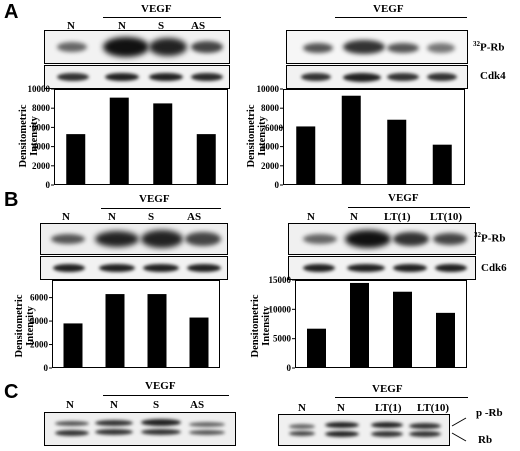 The width and height of the screenshot is (520, 451). Describe the element at coordinates (282, 339) in the screenshot. I see `y-tick-label: 5000` at that location.